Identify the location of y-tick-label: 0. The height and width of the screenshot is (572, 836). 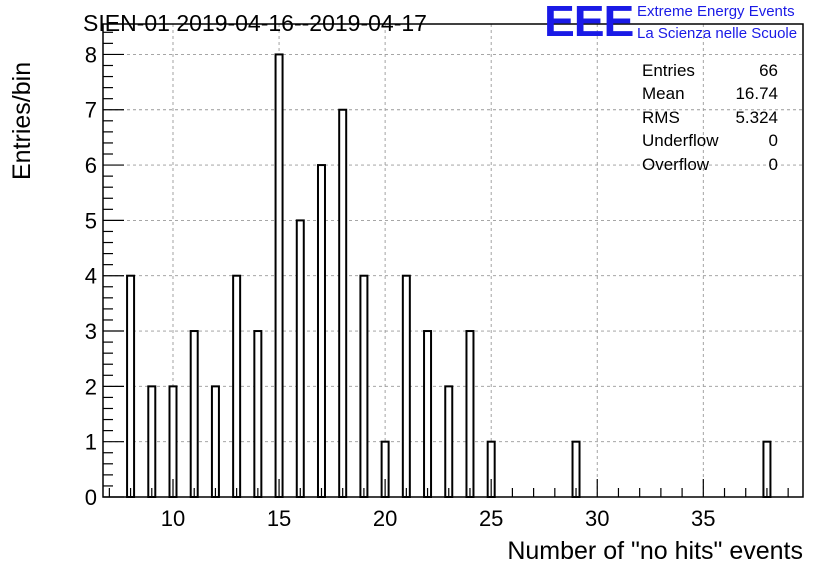
(91, 497).